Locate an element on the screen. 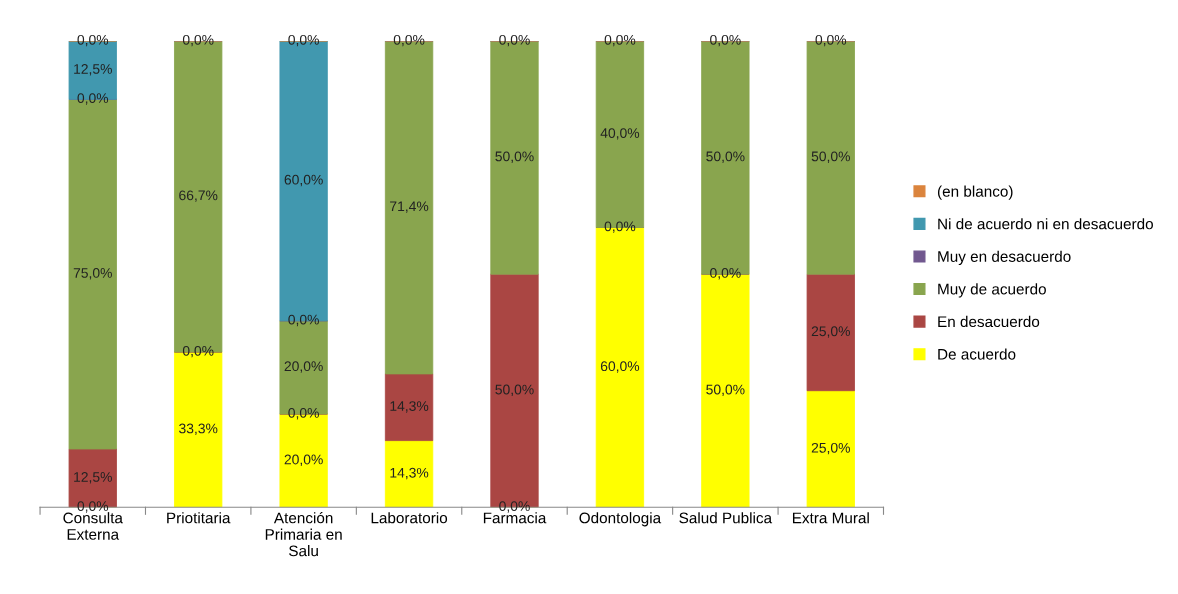 The image size is (1178, 594). data-label: 66,7% is located at coordinates (198, 196).